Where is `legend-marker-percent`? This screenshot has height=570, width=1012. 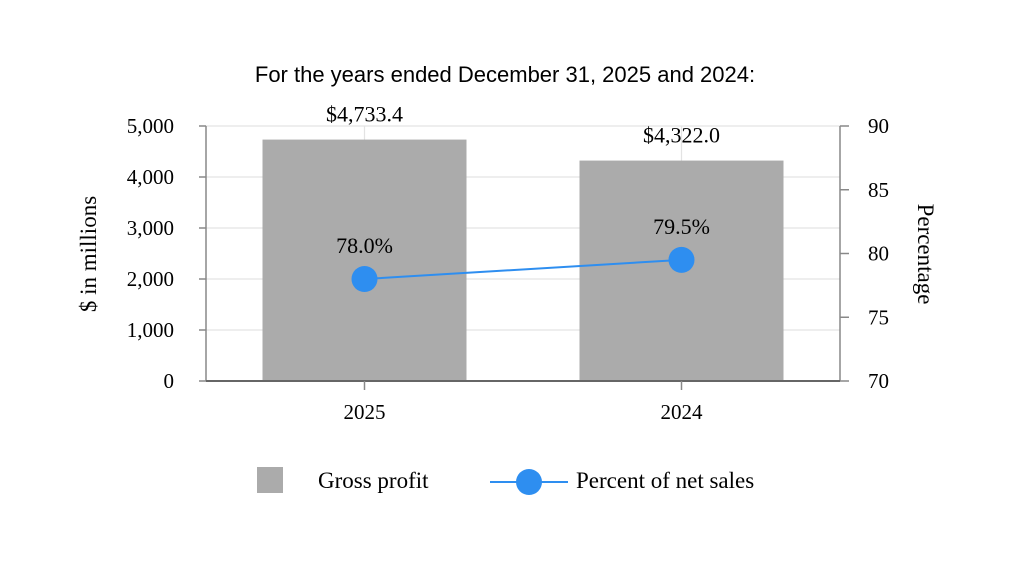
legend-marker-percent is located at coordinates (529, 482).